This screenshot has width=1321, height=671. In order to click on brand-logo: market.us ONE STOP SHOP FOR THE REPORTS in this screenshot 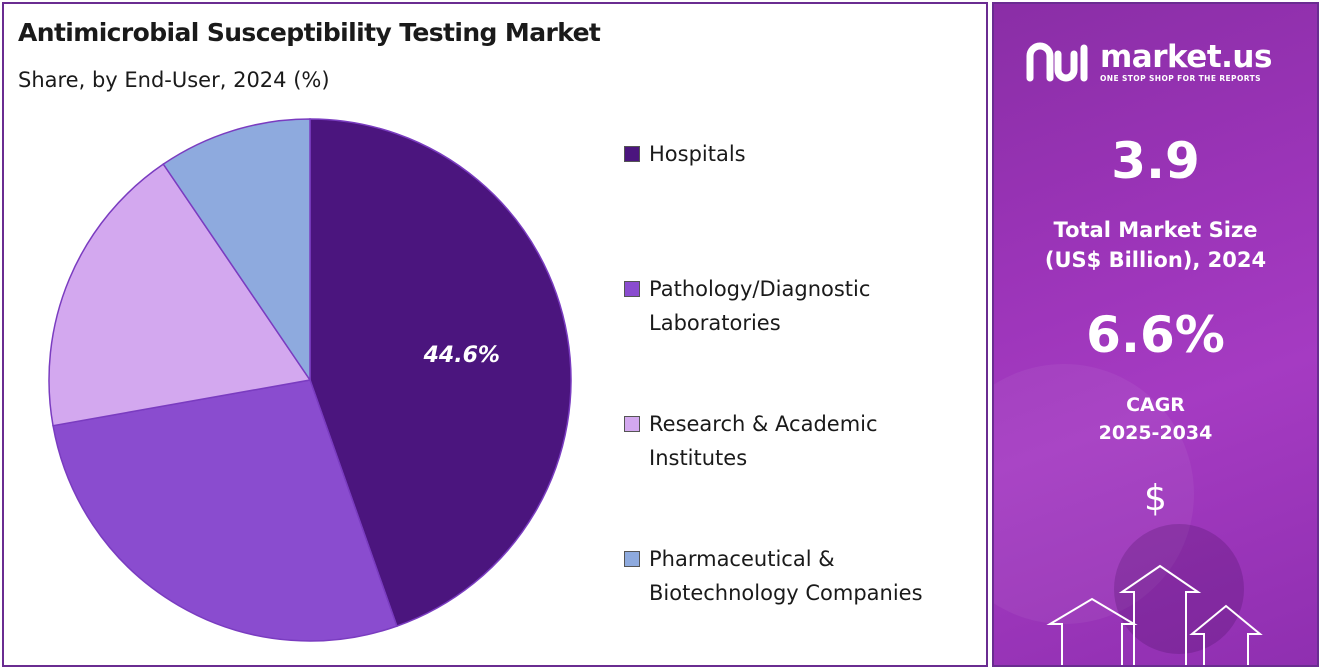, I will do `click(1148, 62)`.